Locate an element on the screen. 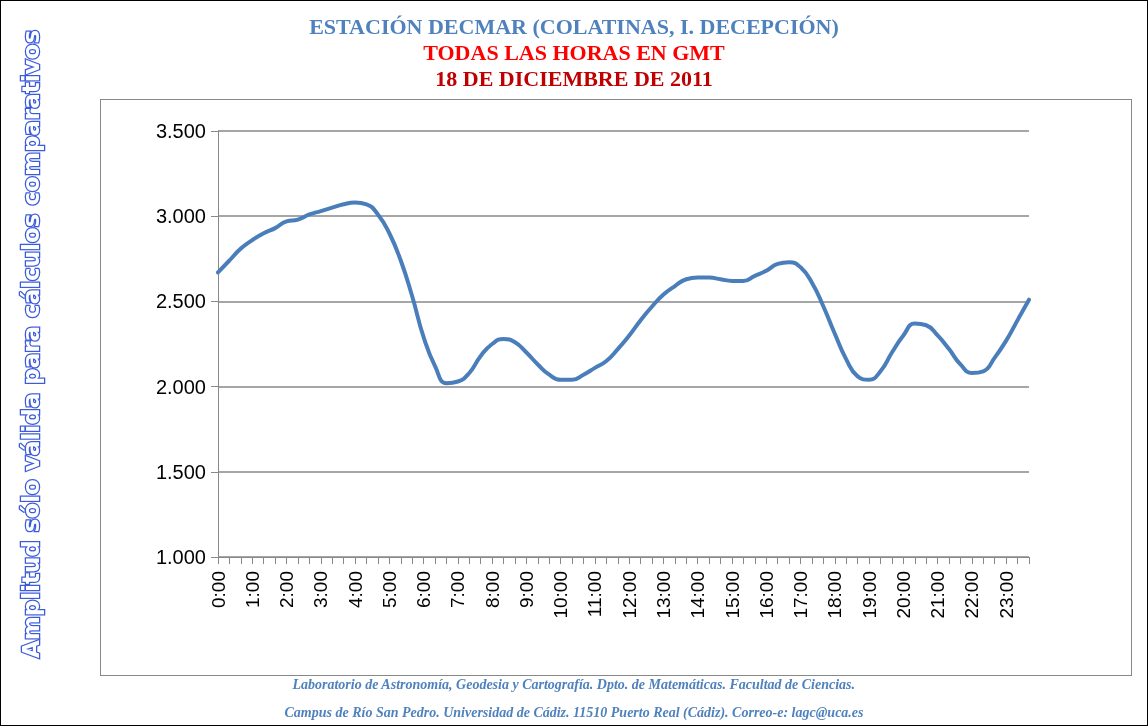  x-tick-label: 6:00 is located at coordinates (424, 589).